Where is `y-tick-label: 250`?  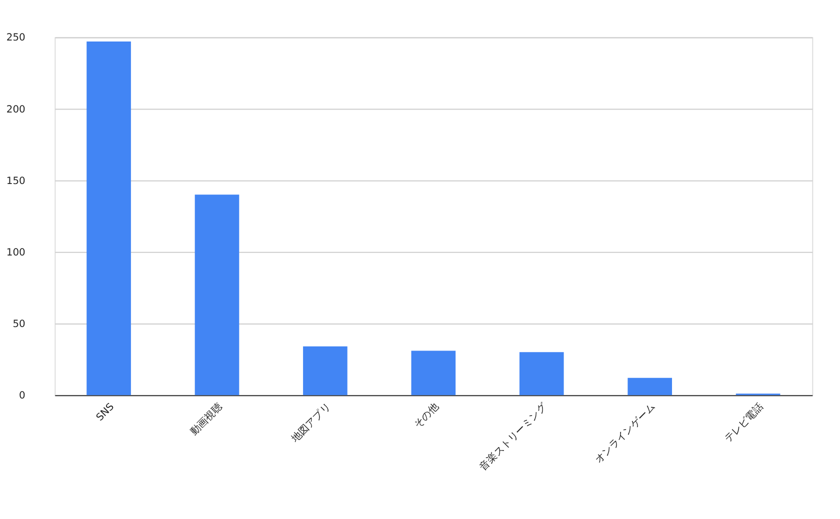
y-tick-label: 250 is located at coordinates (16, 38).